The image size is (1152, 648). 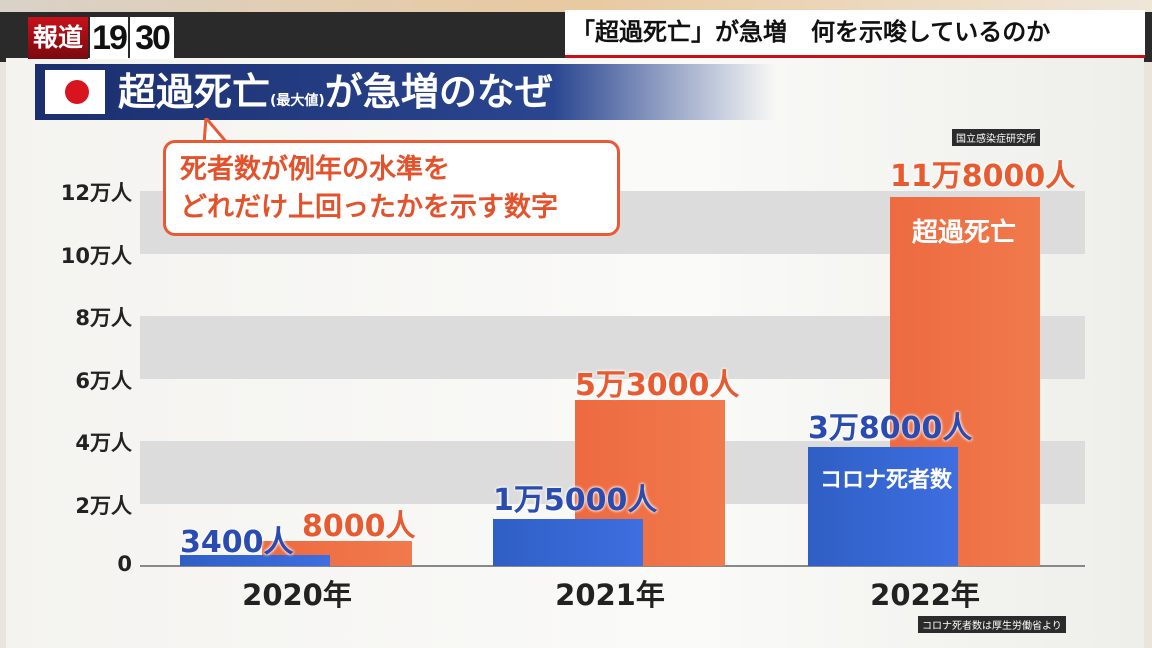 I want to click on title-main: 超過死亡, so click(x=194, y=92).